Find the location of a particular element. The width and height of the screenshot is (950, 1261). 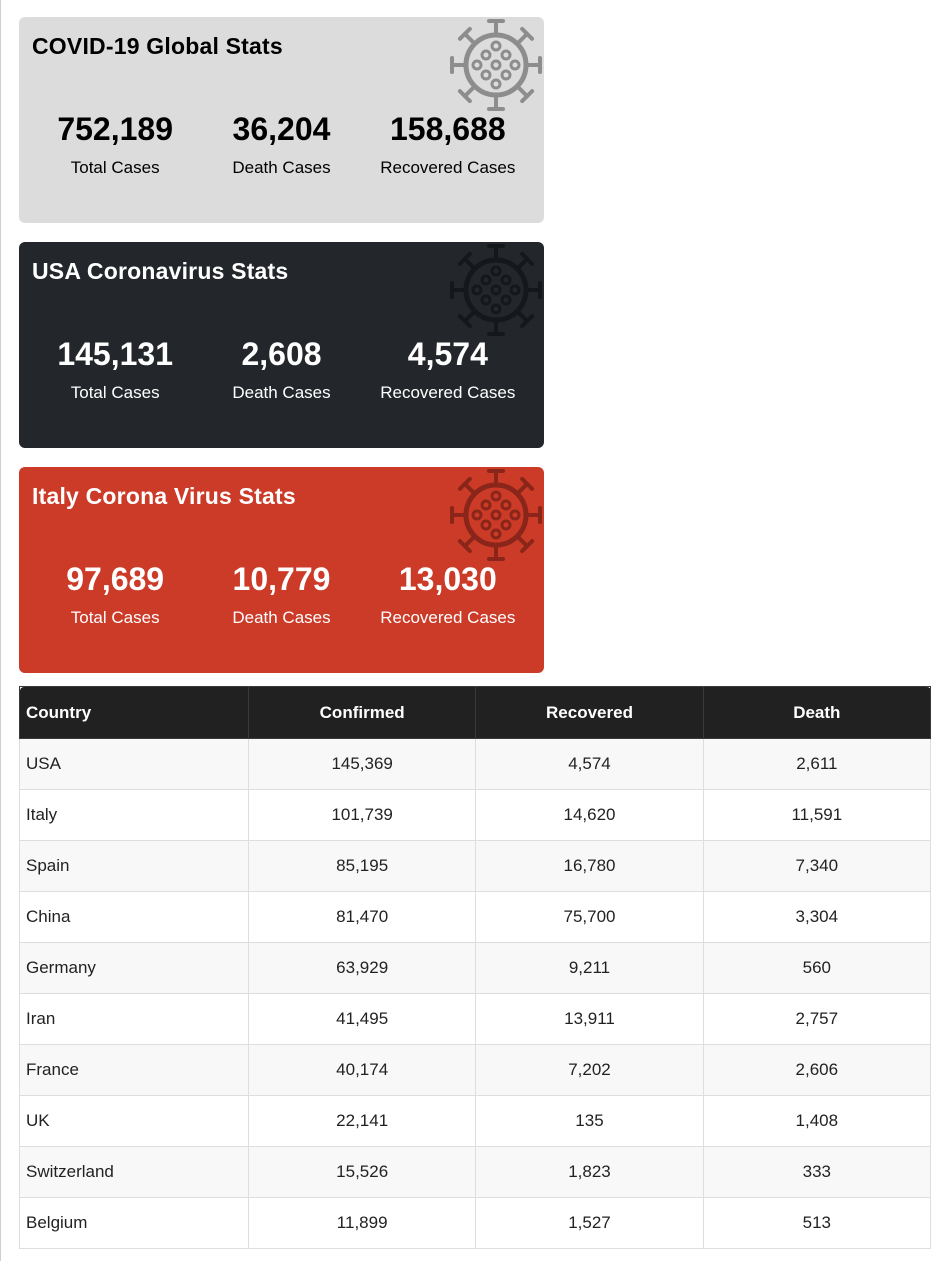

cell-country: Belgium is located at coordinates (134, 1223).